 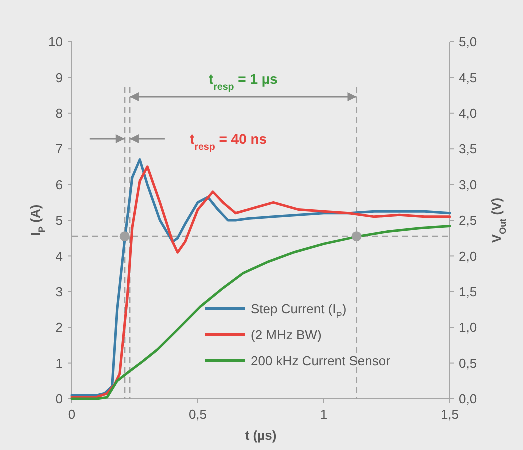 I want to click on y2-tick-label: 1,0, so click(x=468, y=328).